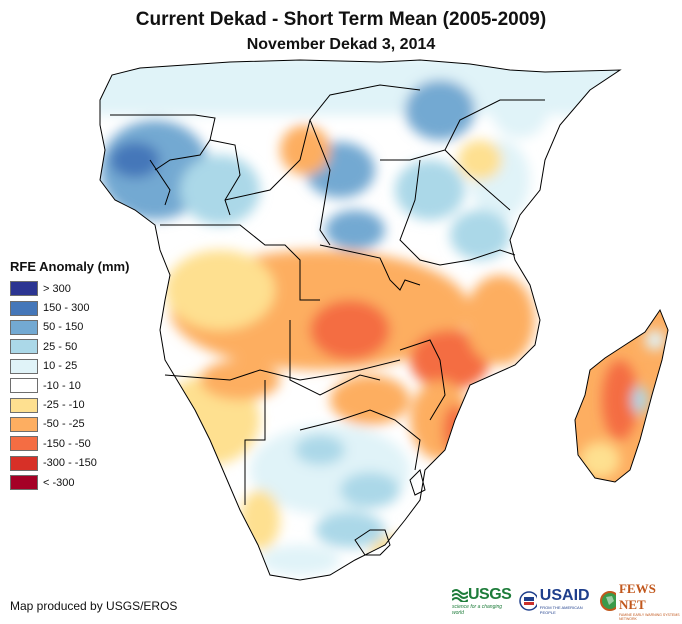 The image size is (682, 624). I want to click on legend-item: -150 - -50, so click(69, 443).